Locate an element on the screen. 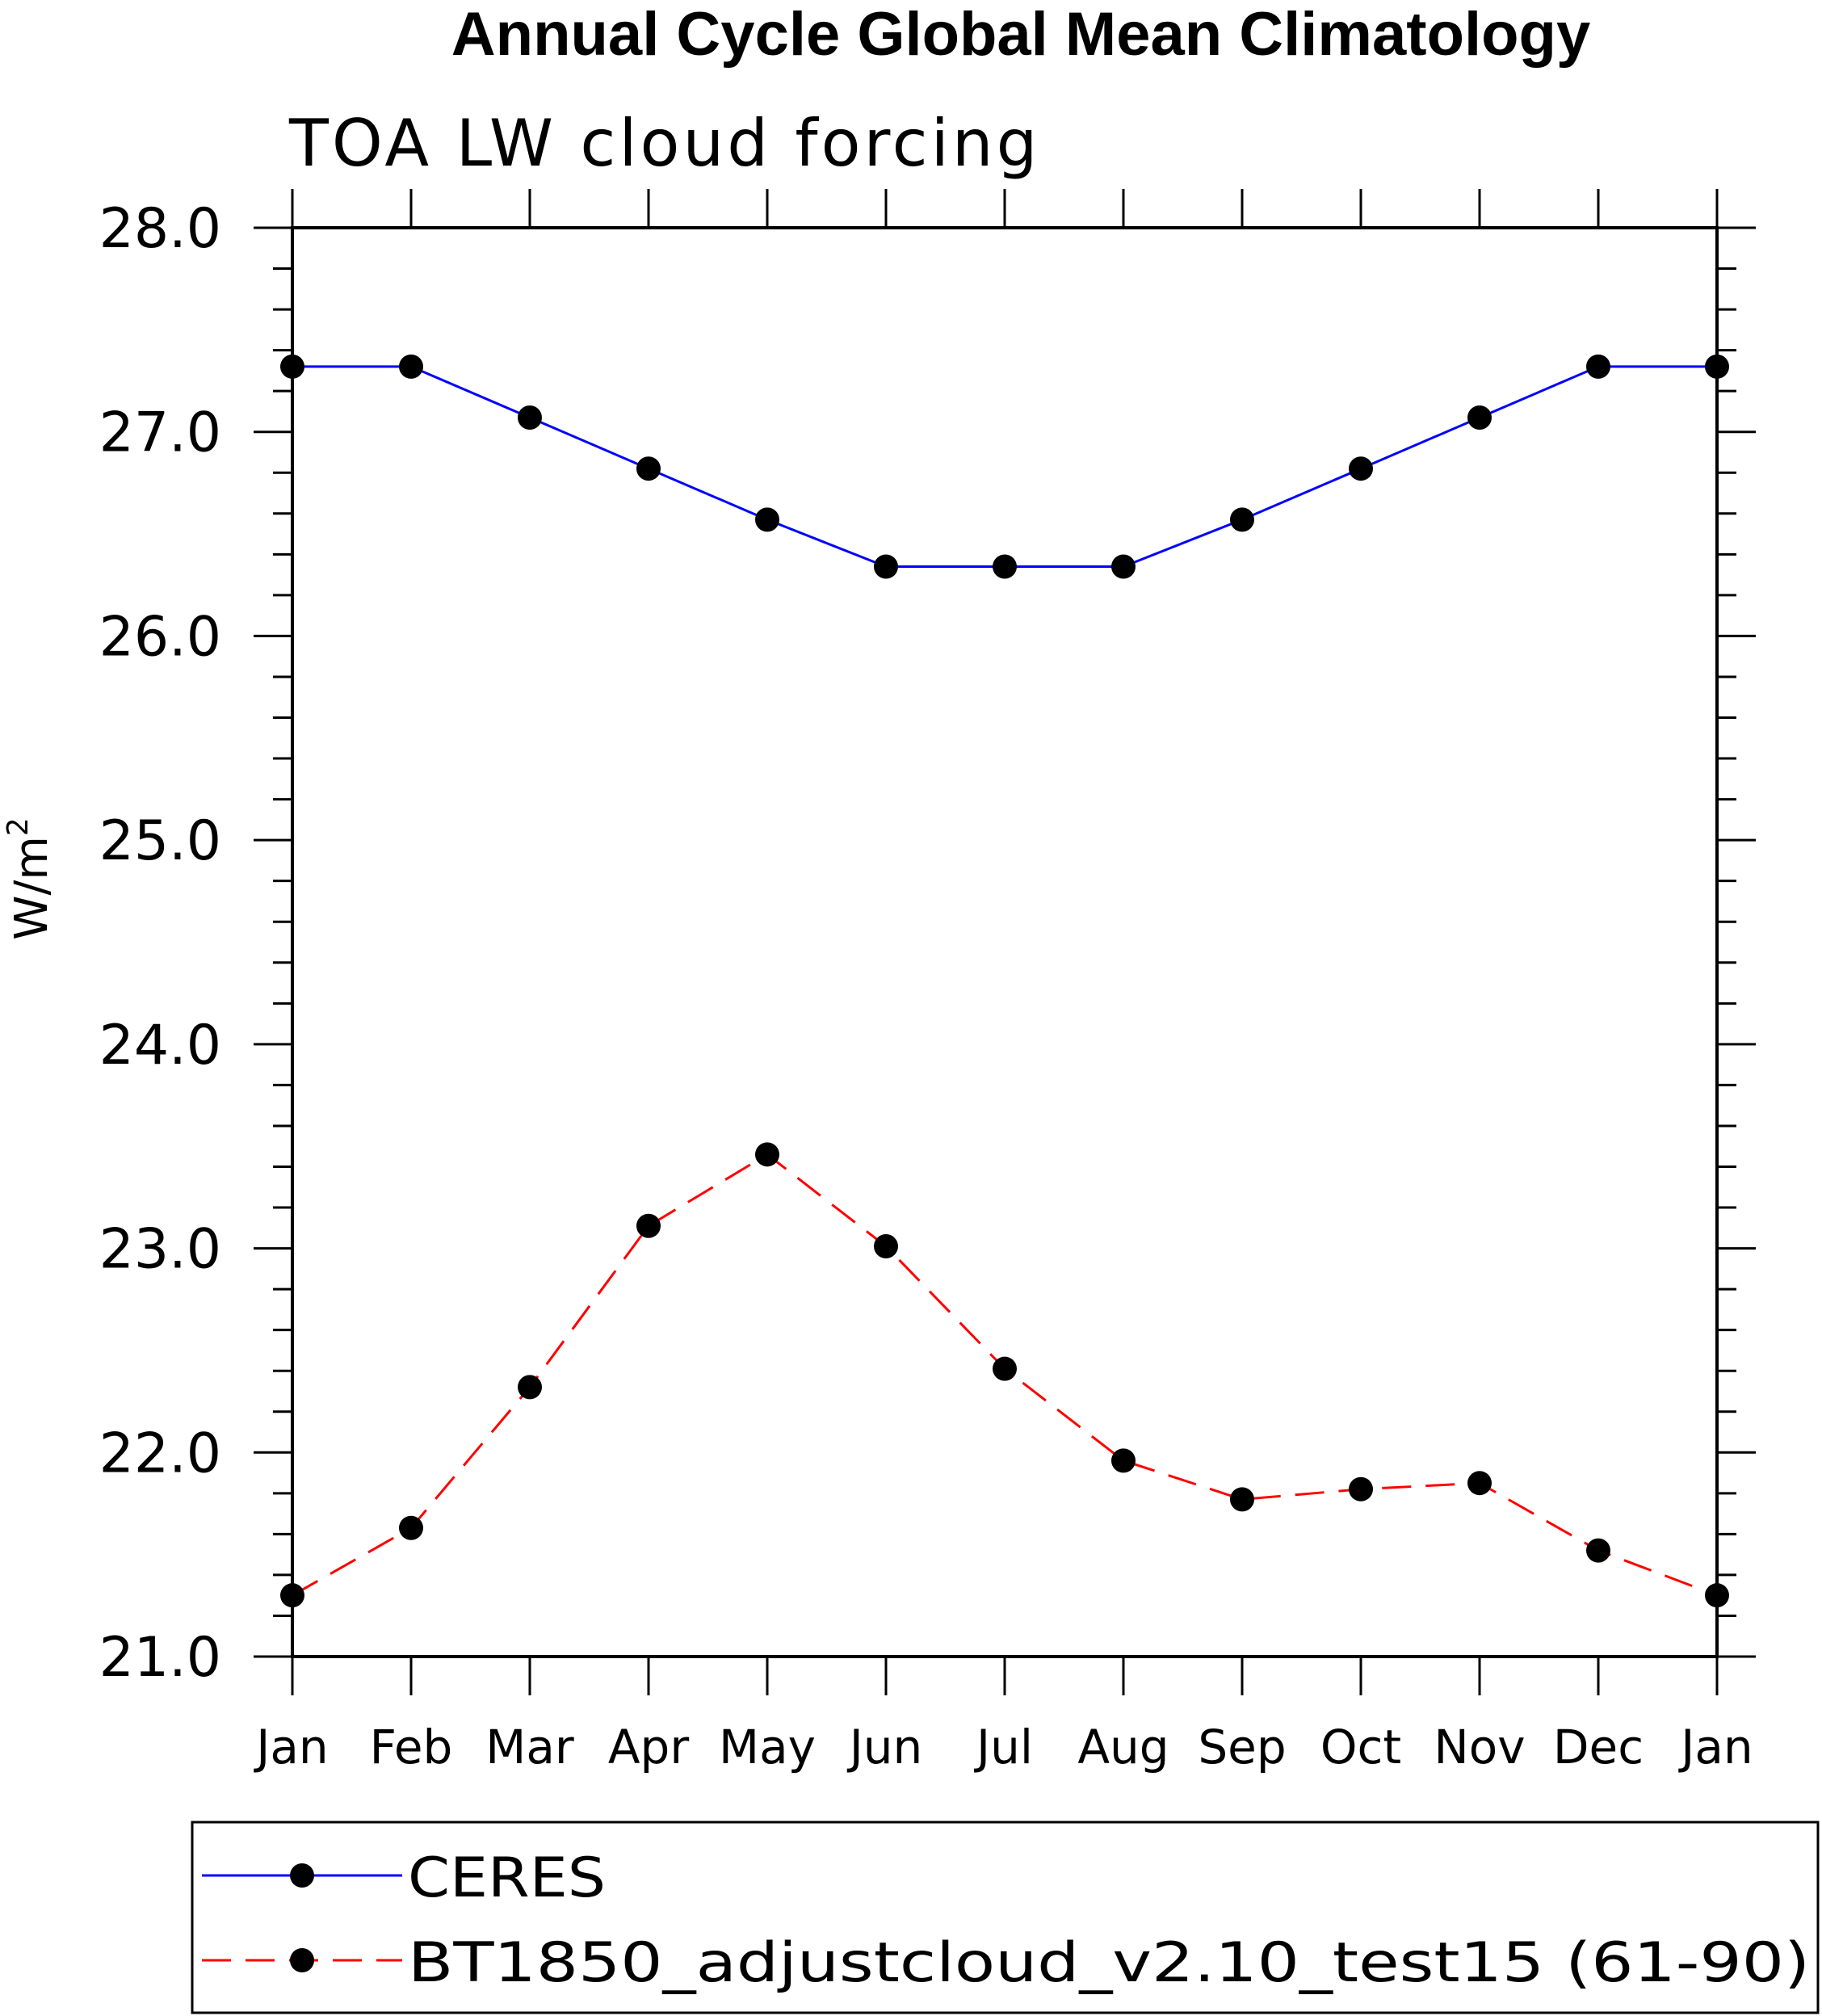 The width and height of the screenshot is (1822, 2016). legend-box is located at coordinates (1005, 1918).